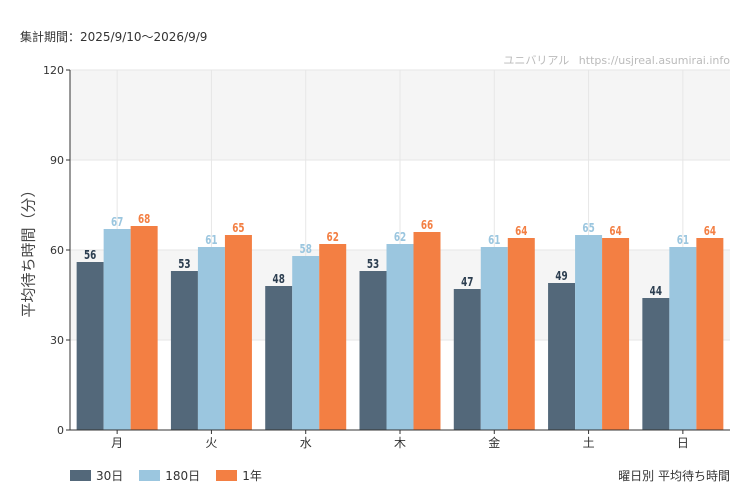  Describe the element at coordinates (589, 443) in the screenshot. I see `x-tick-label: 土` at that location.